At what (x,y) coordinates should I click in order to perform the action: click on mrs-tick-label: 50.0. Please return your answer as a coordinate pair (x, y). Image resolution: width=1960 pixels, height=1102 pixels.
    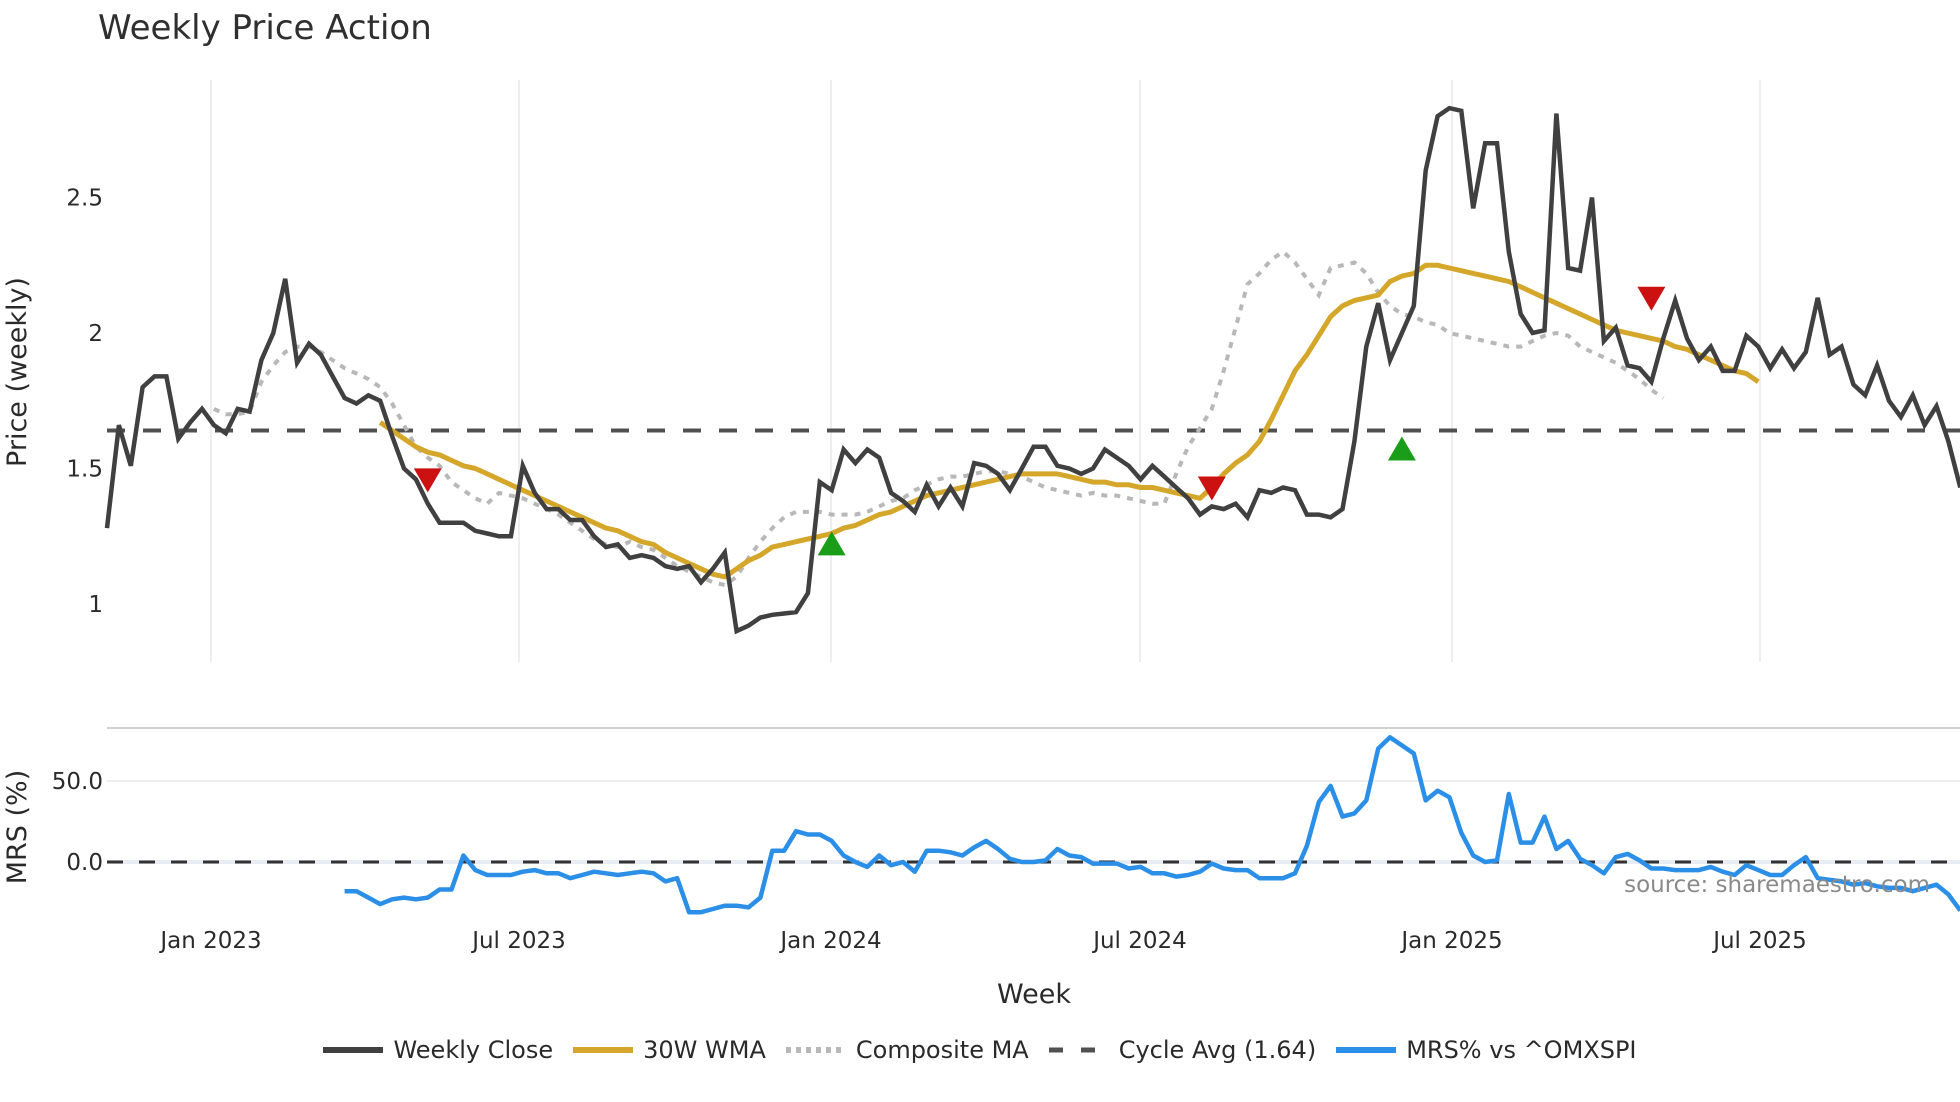
    Looking at the image, I should click on (77, 782).